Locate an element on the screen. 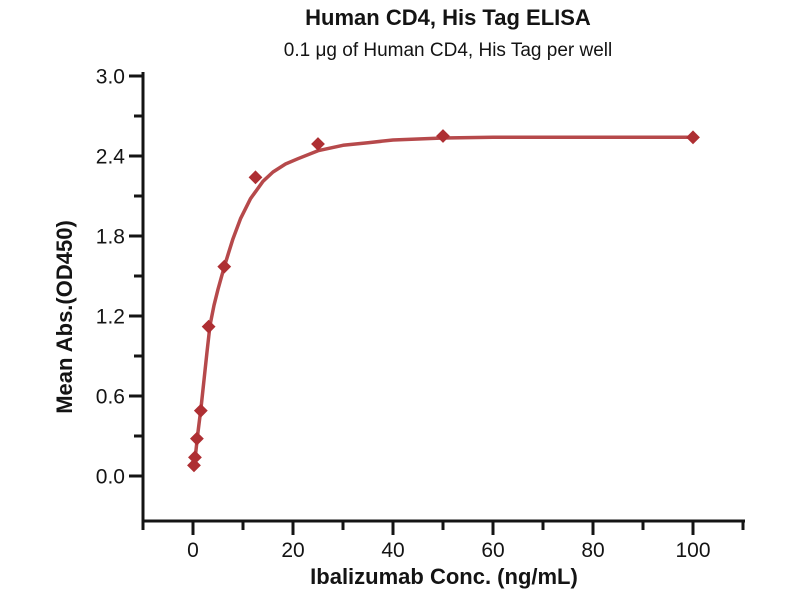 The height and width of the screenshot is (600, 800). x-tick-label: 60 is located at coordinates (492, 550).